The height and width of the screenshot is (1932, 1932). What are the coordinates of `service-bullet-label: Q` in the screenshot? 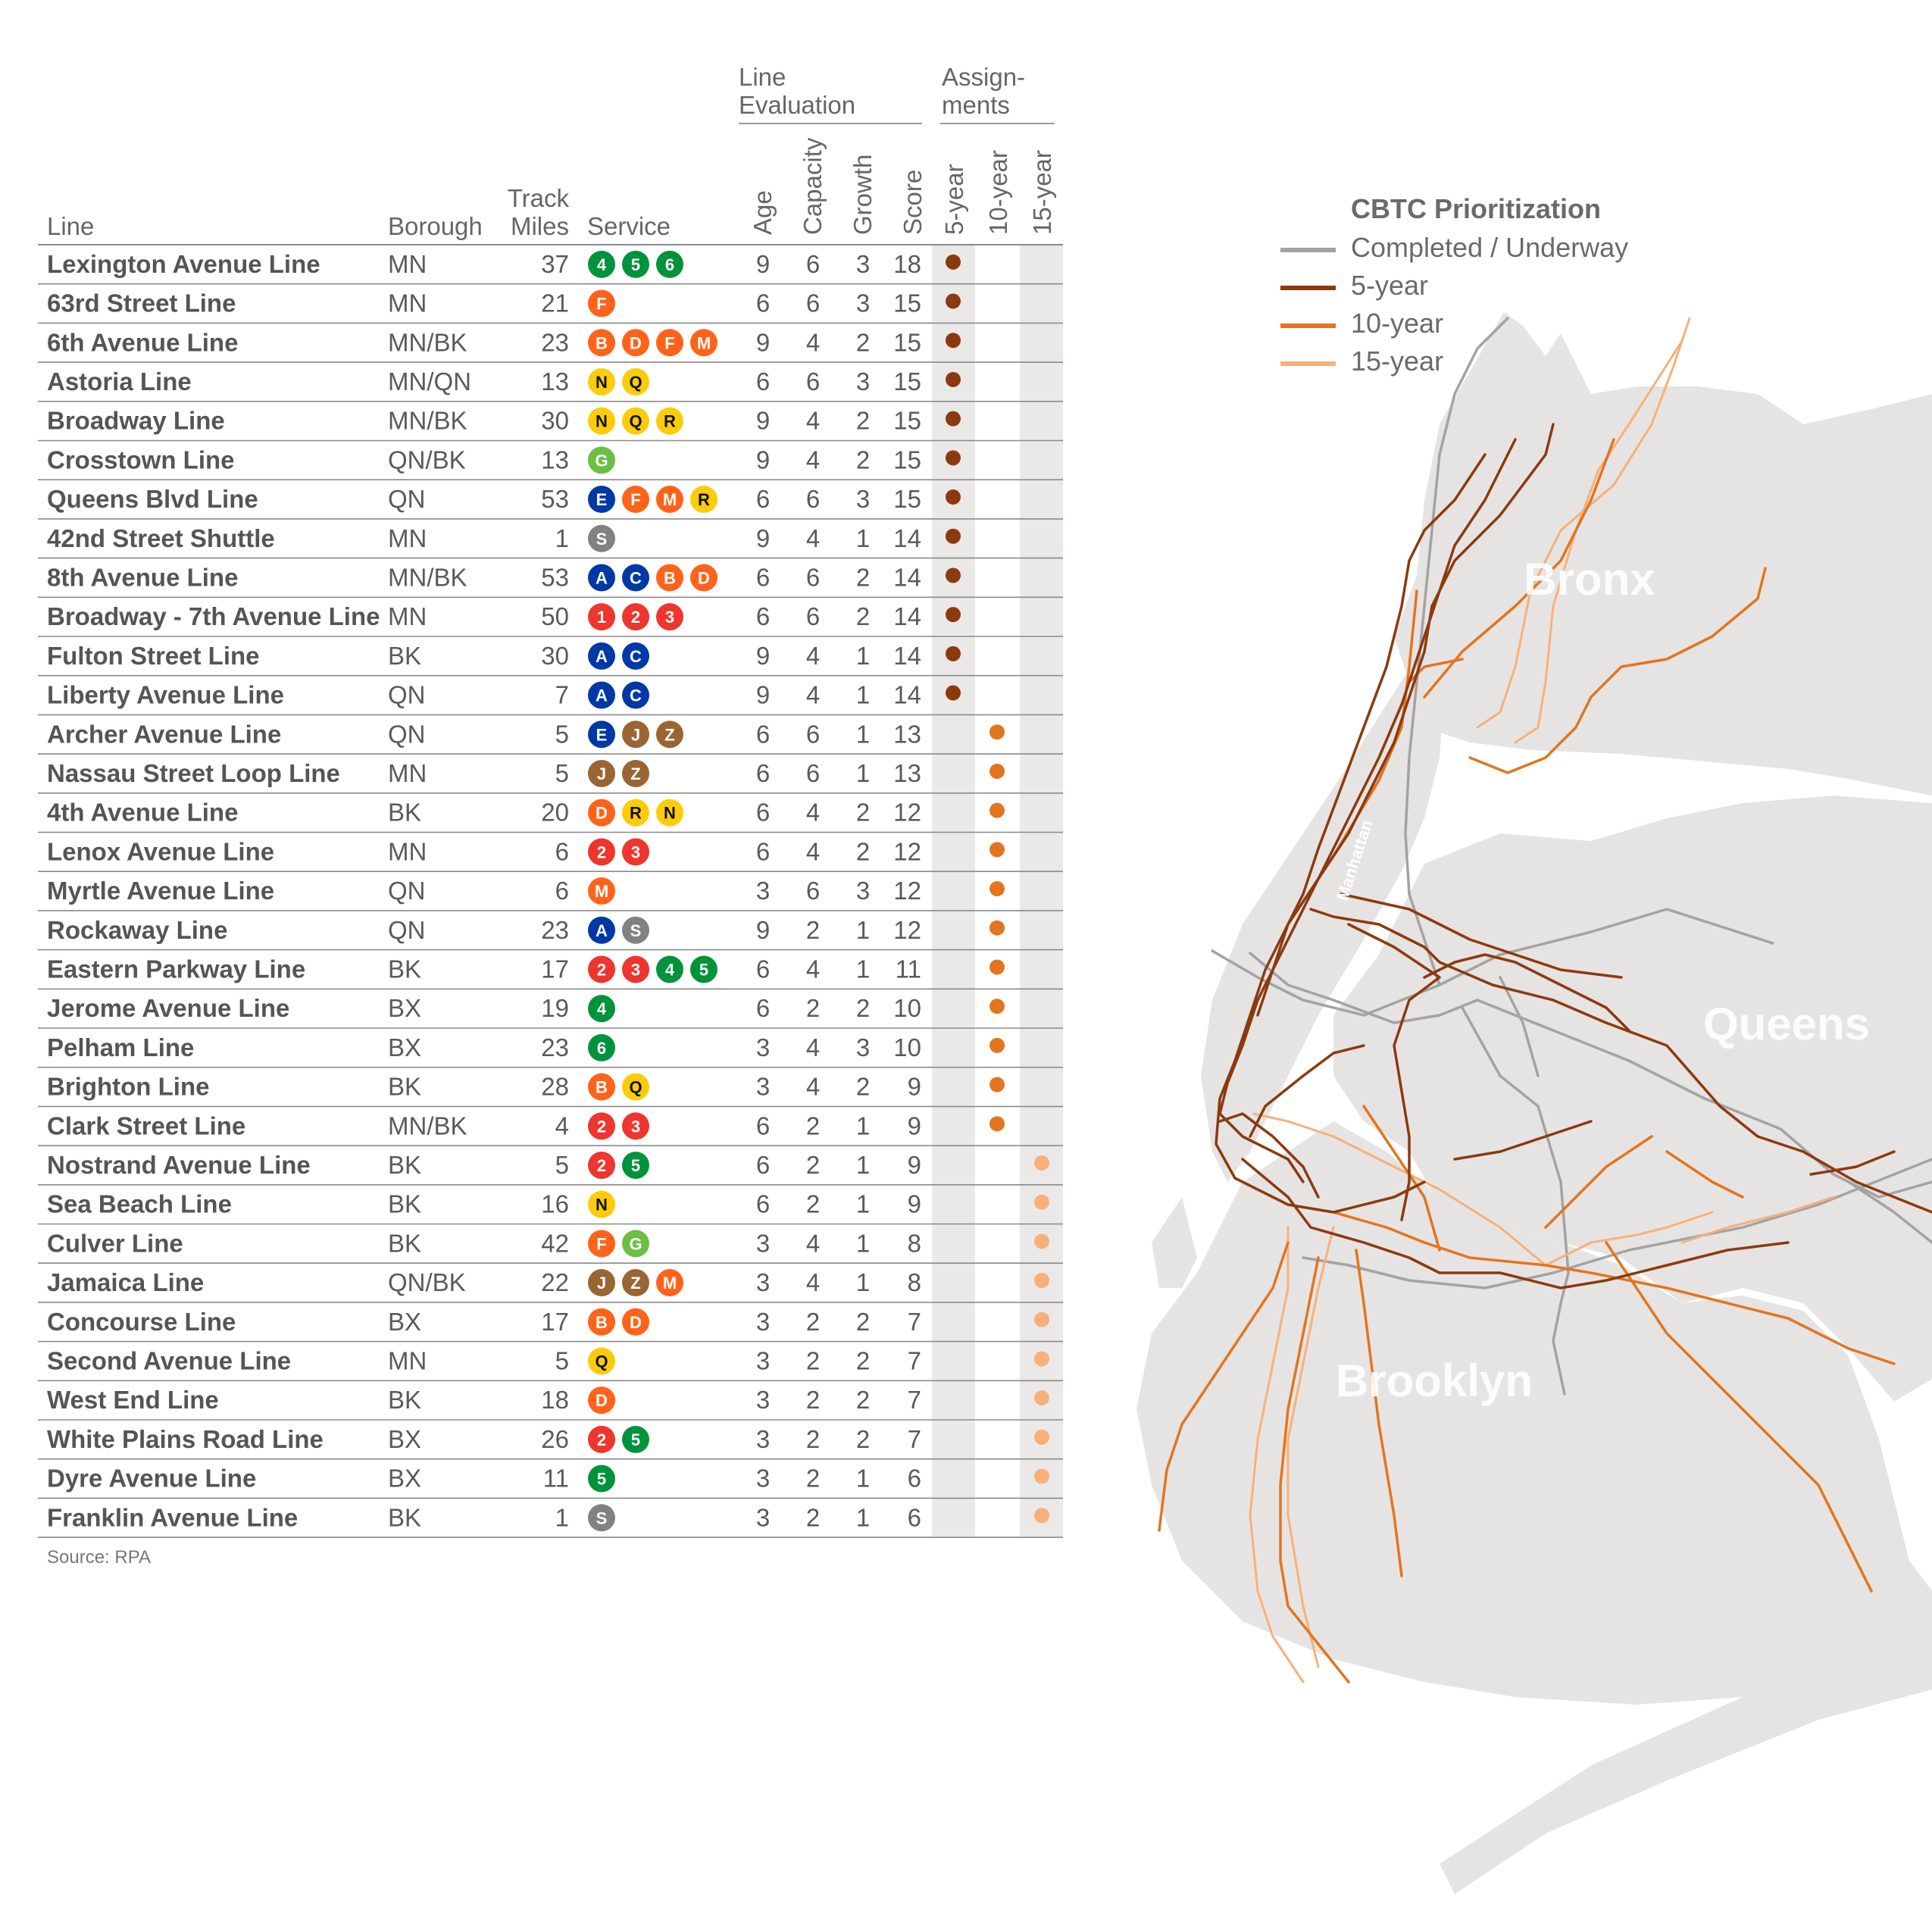 It's located at (635, 1087).